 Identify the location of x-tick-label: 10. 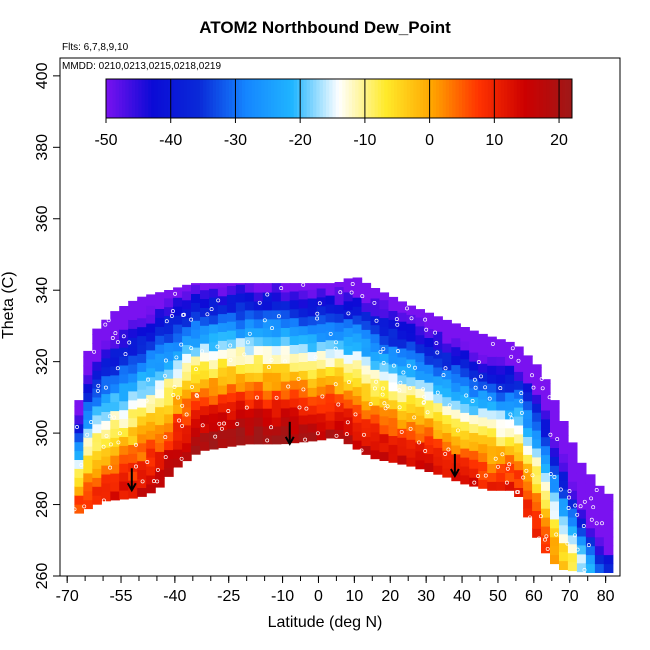
(354, 596).